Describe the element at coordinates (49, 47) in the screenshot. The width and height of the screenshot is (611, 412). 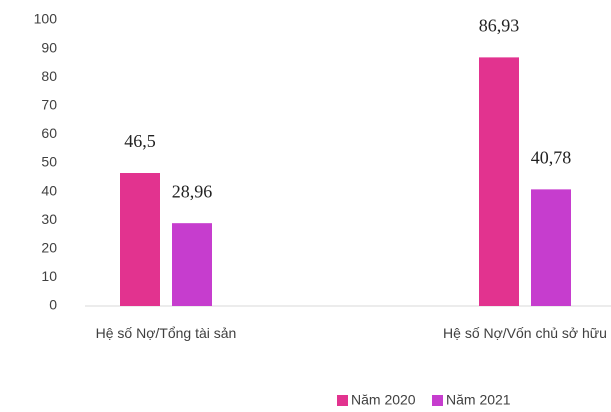
I see `y-tick-label: 90` at that location.